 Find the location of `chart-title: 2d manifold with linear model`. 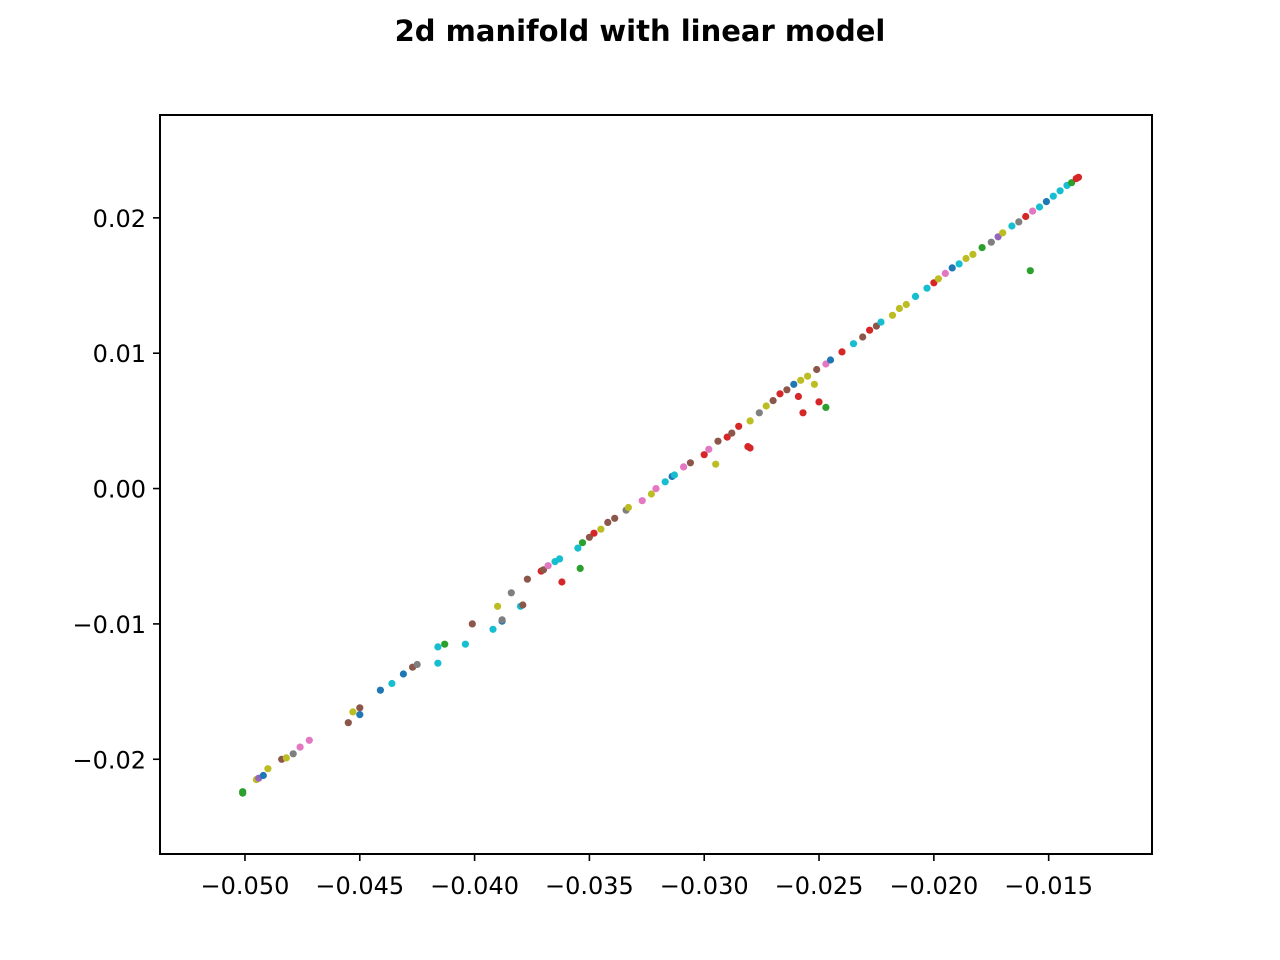

chart-title: 2d manifold with linear model is located at coordinates (640, 31).